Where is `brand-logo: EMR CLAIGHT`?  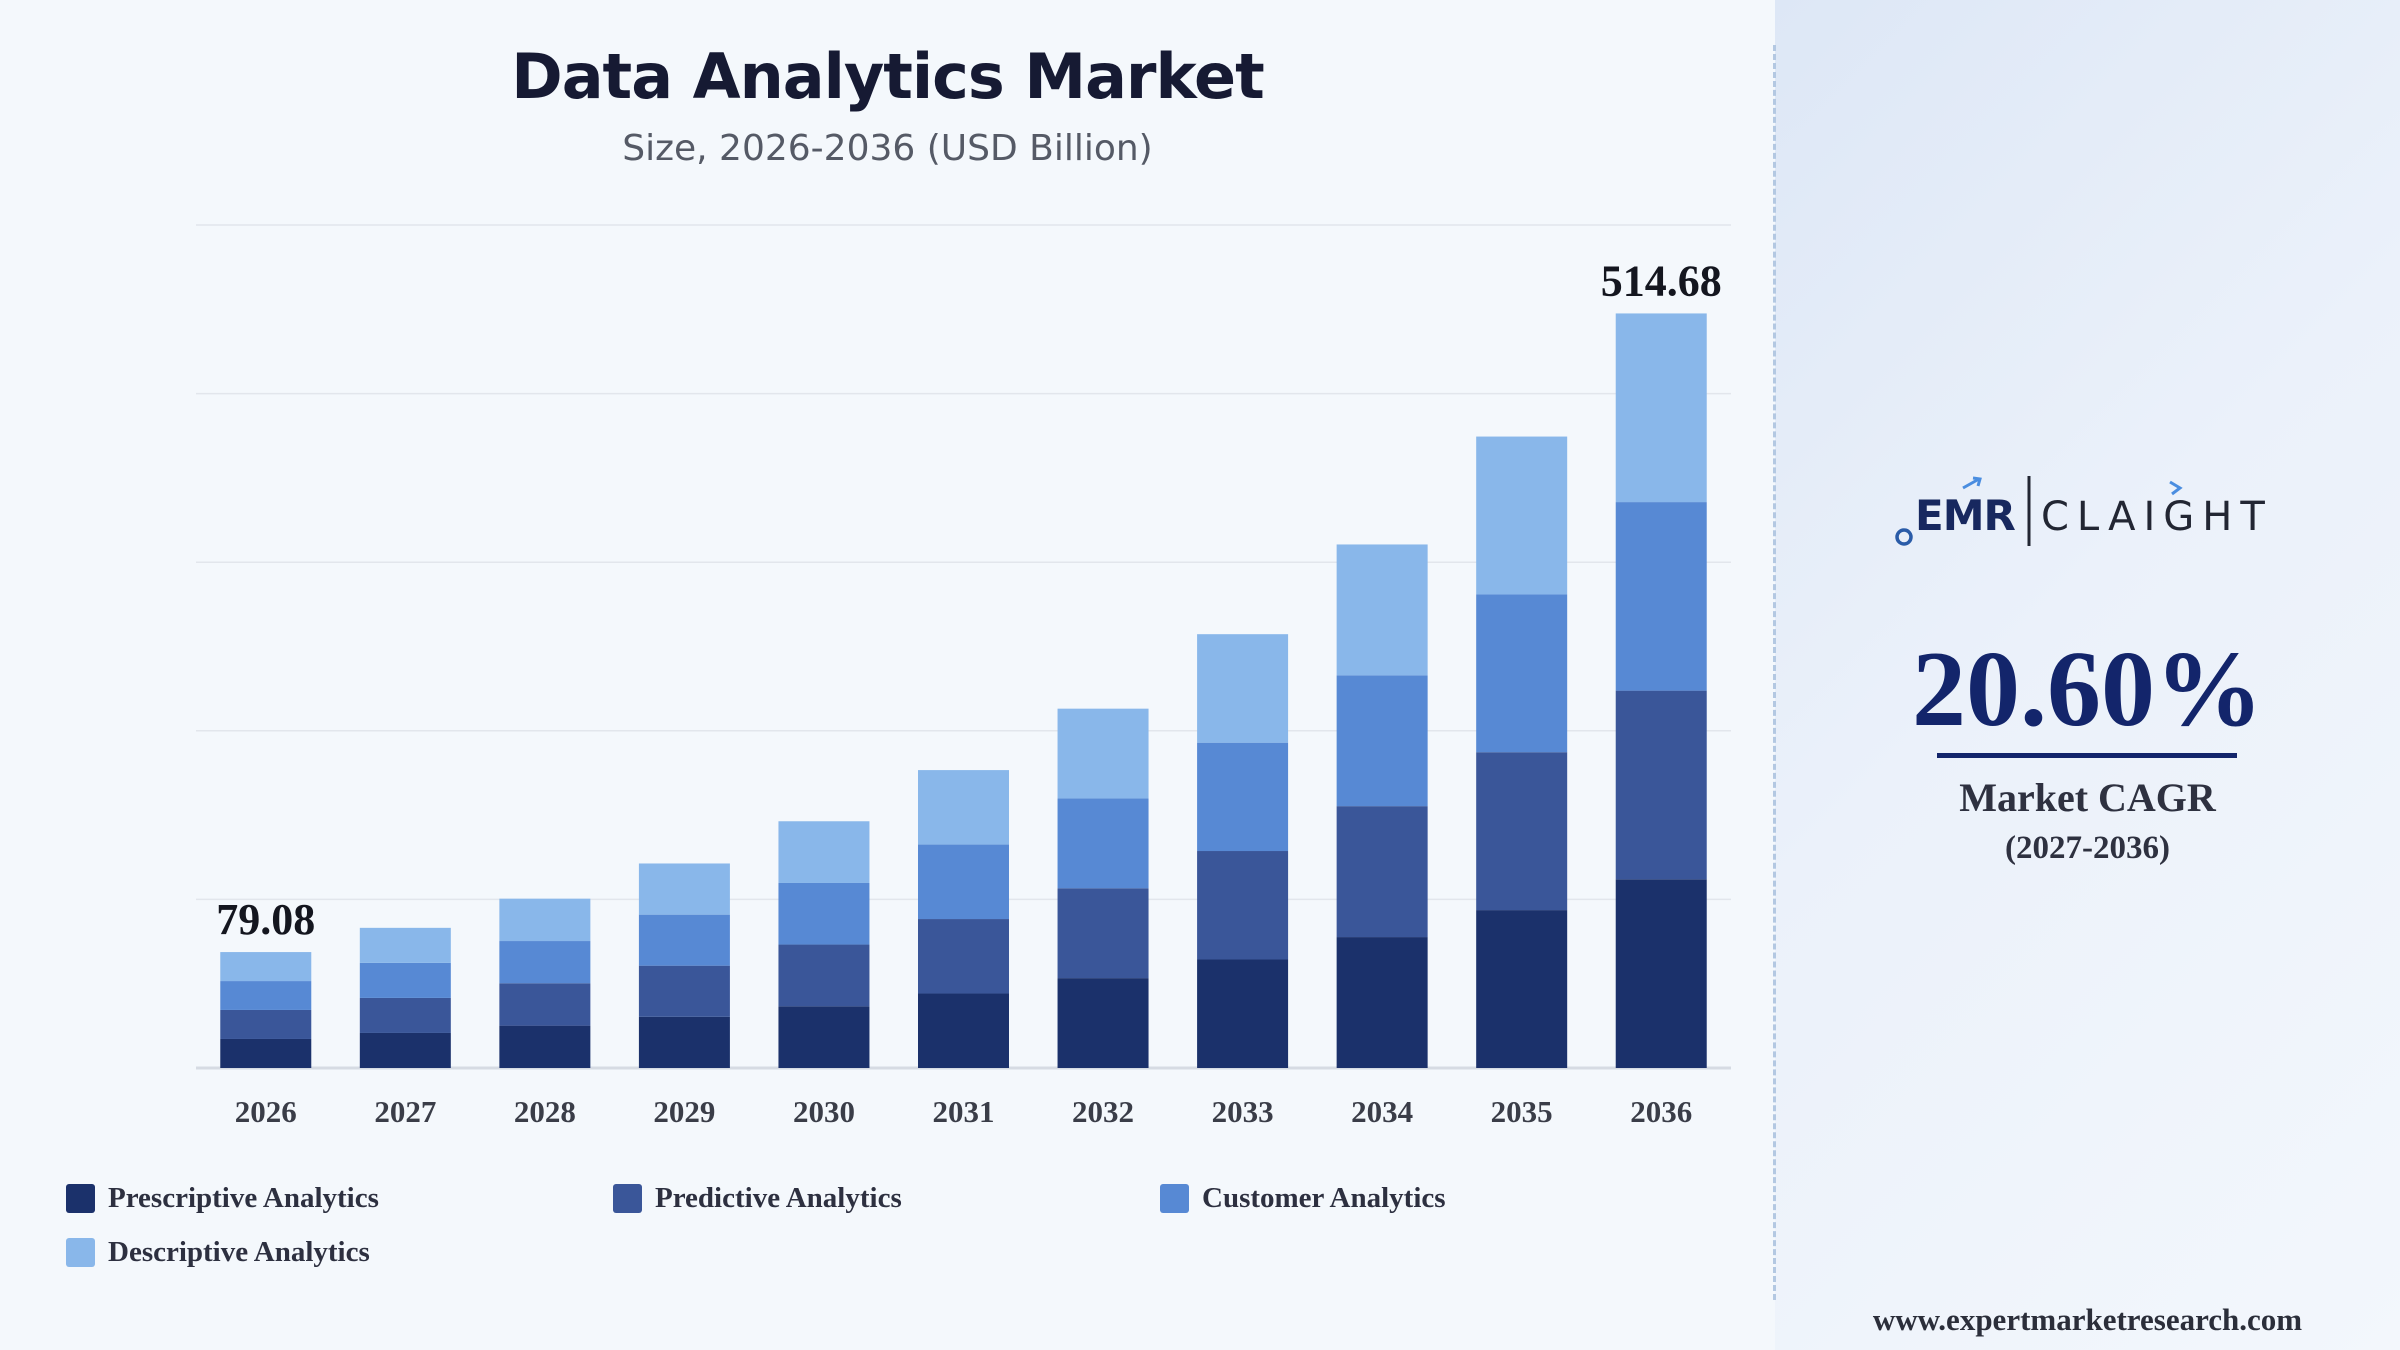 brand-logo: EMR CLAIGHT is located at coordinates (2084, 511).